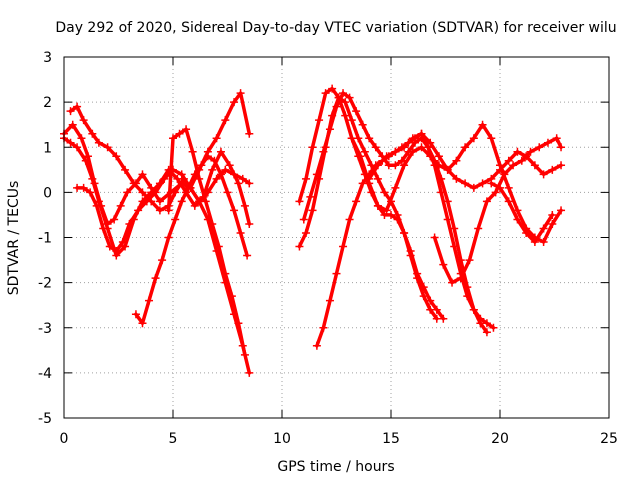  Describe the element at coordinates (14, 238) in the screenshot. I see `y-axis-label: SDTVAR / TECUs` at that location.